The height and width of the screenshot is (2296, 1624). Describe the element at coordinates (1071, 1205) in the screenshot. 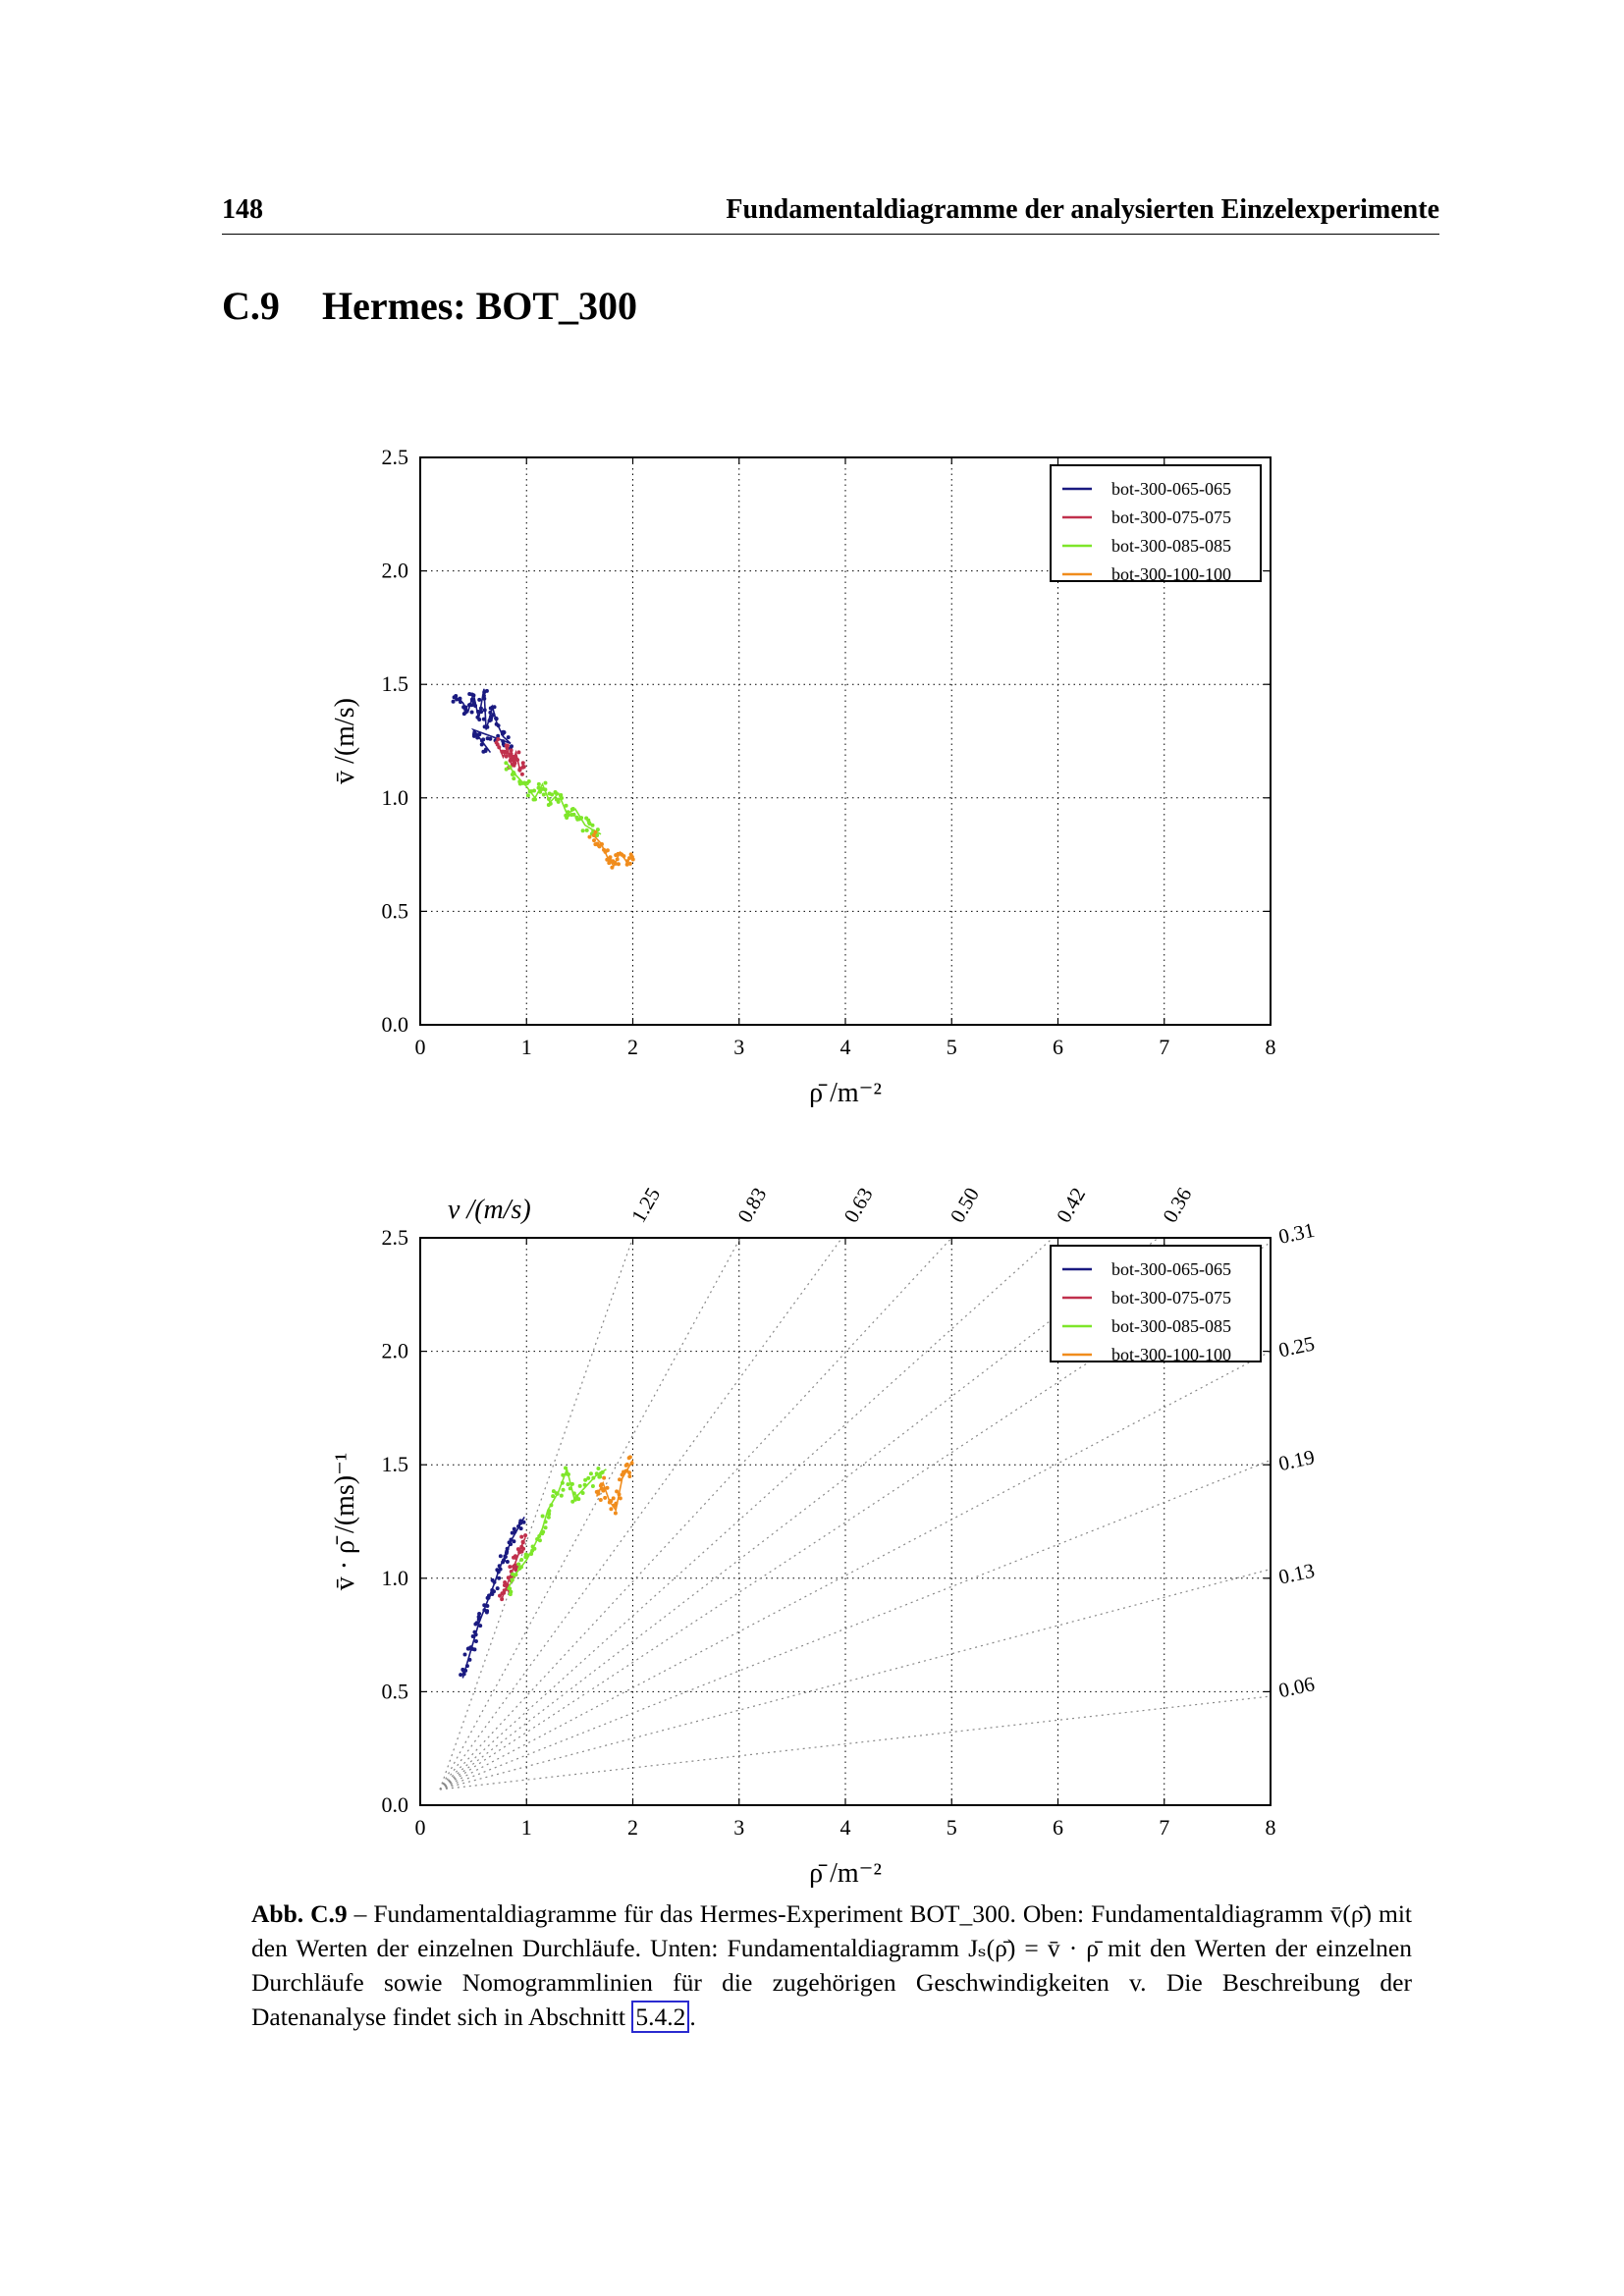

I see `nomogram-top-label: 0.42` at that location.